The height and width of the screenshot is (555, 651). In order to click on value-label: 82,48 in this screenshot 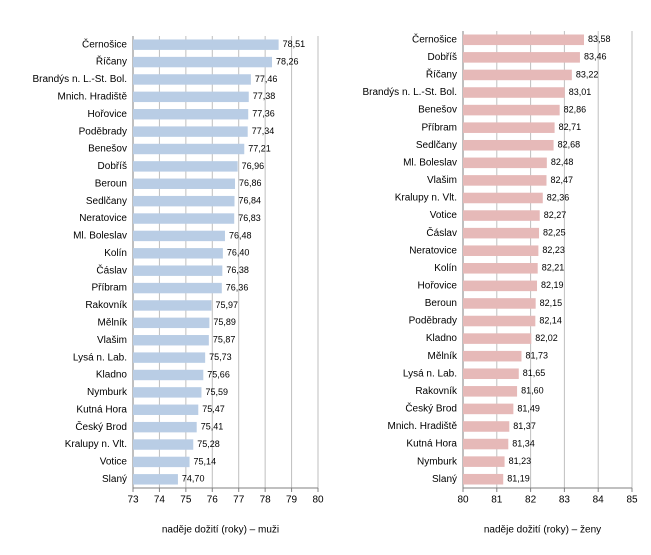, I will do `click(562, 162)`.